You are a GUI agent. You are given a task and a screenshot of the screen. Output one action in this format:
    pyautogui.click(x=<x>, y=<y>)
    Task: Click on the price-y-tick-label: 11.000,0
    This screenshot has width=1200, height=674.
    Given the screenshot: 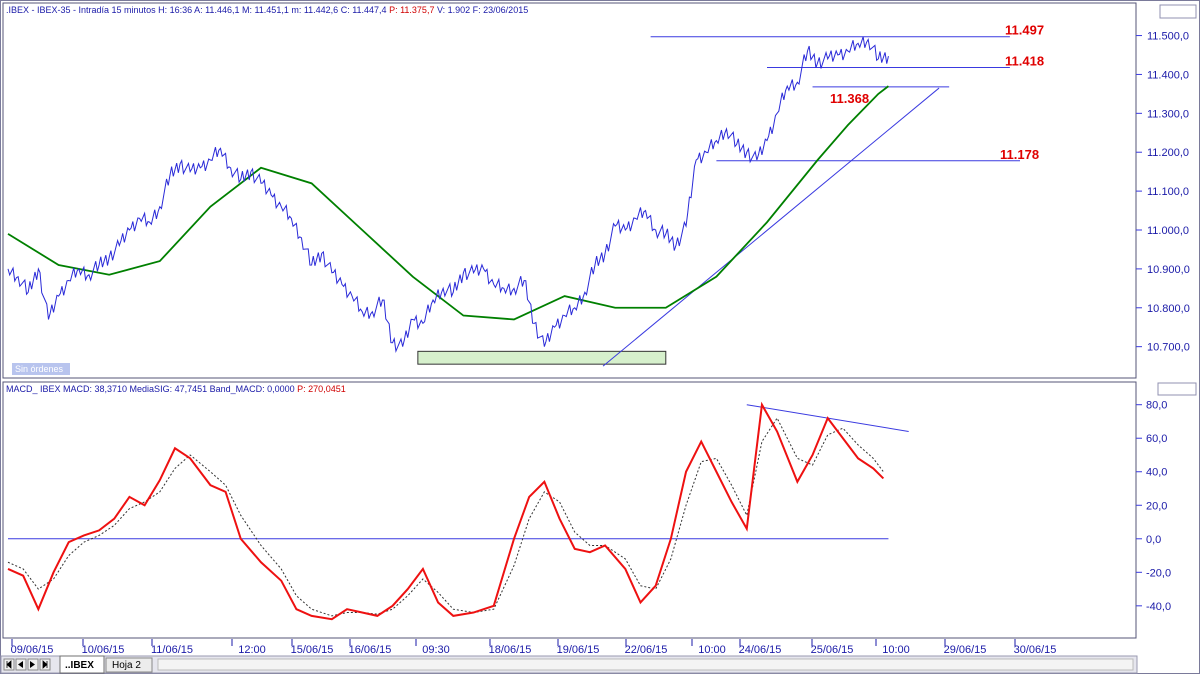 What is the action you would take?
    pyautogui.click(x=1168, y=231)
    